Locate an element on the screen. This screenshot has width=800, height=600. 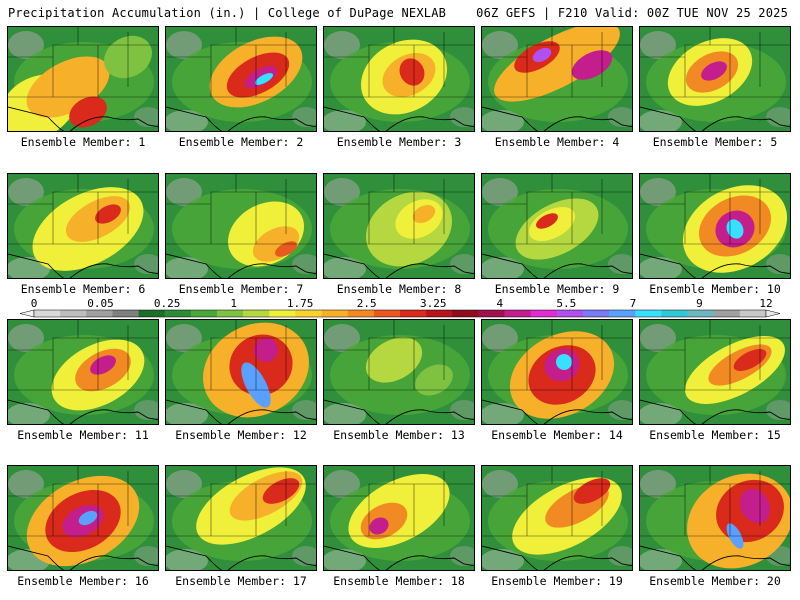
ensemble-member-label: Ensemble Member: 11 is located at coordinates (83, 435).